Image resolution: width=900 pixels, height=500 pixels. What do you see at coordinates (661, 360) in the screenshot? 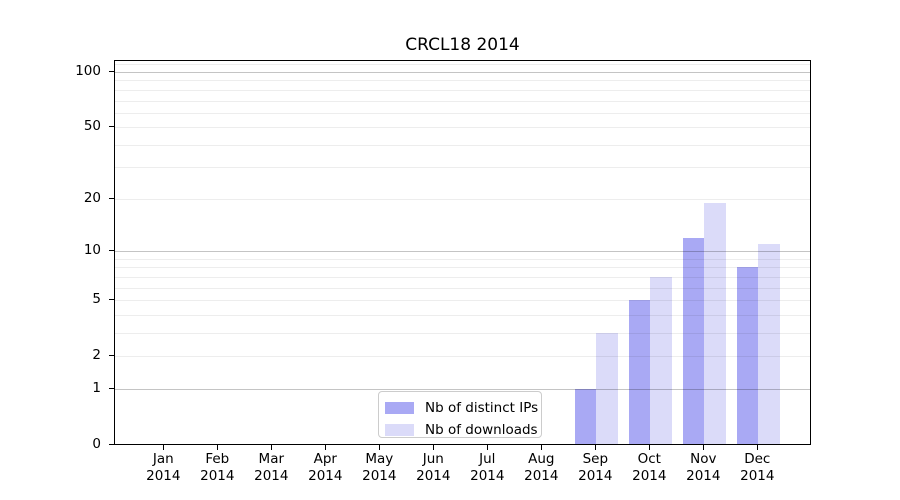
I see `bar-downloads-oct` at bounding box center [661, 360].